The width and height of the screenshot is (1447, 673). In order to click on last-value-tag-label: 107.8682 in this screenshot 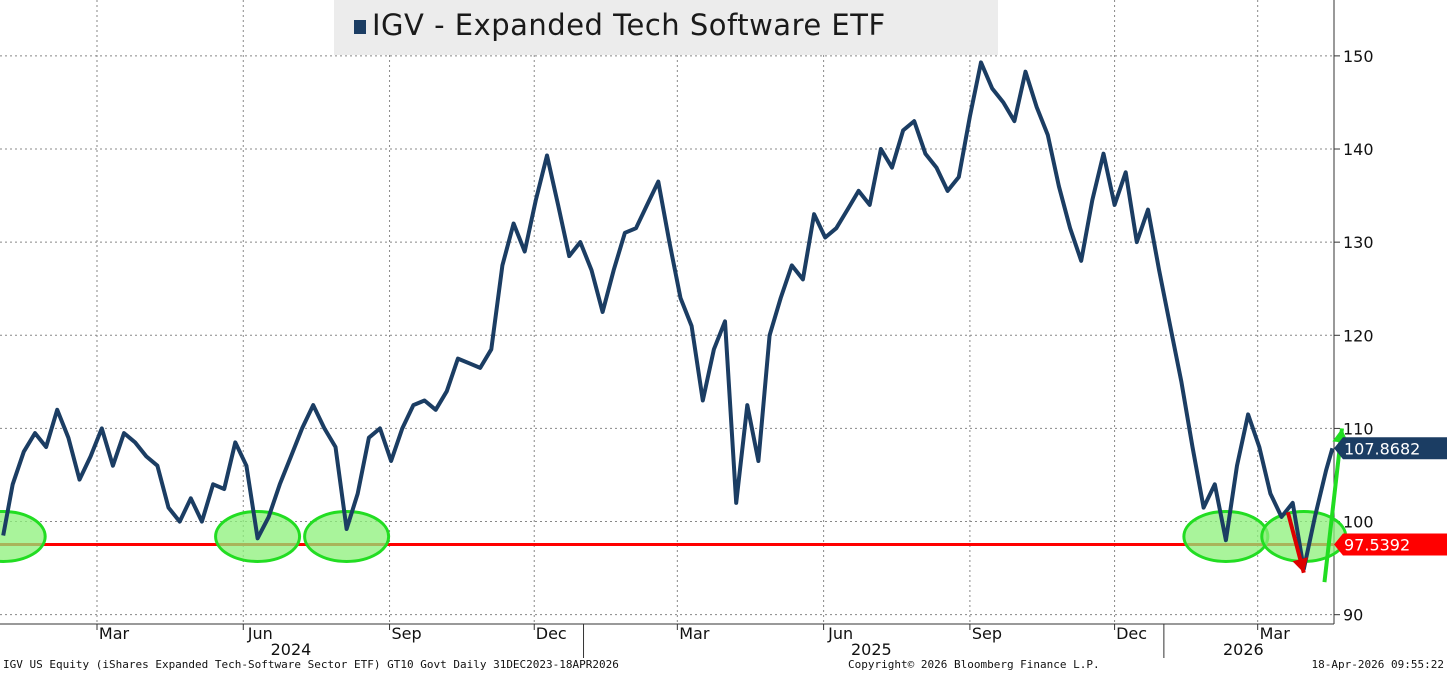, I will do `click(1382, 448)`.